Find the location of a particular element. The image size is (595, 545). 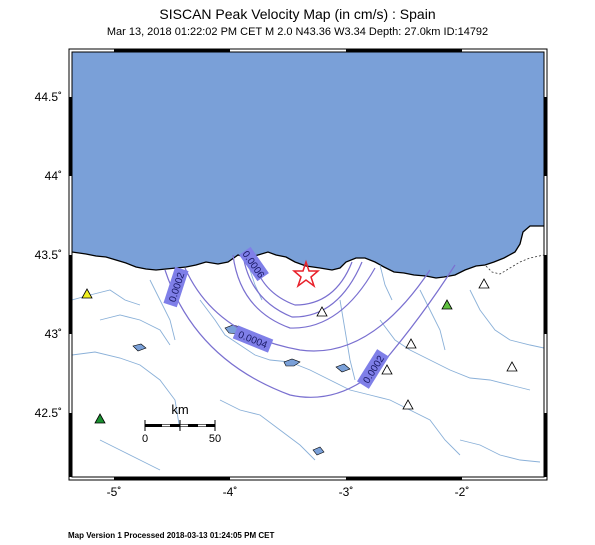

scale-bar: km 0 50 is located at coordinates (181, 423).